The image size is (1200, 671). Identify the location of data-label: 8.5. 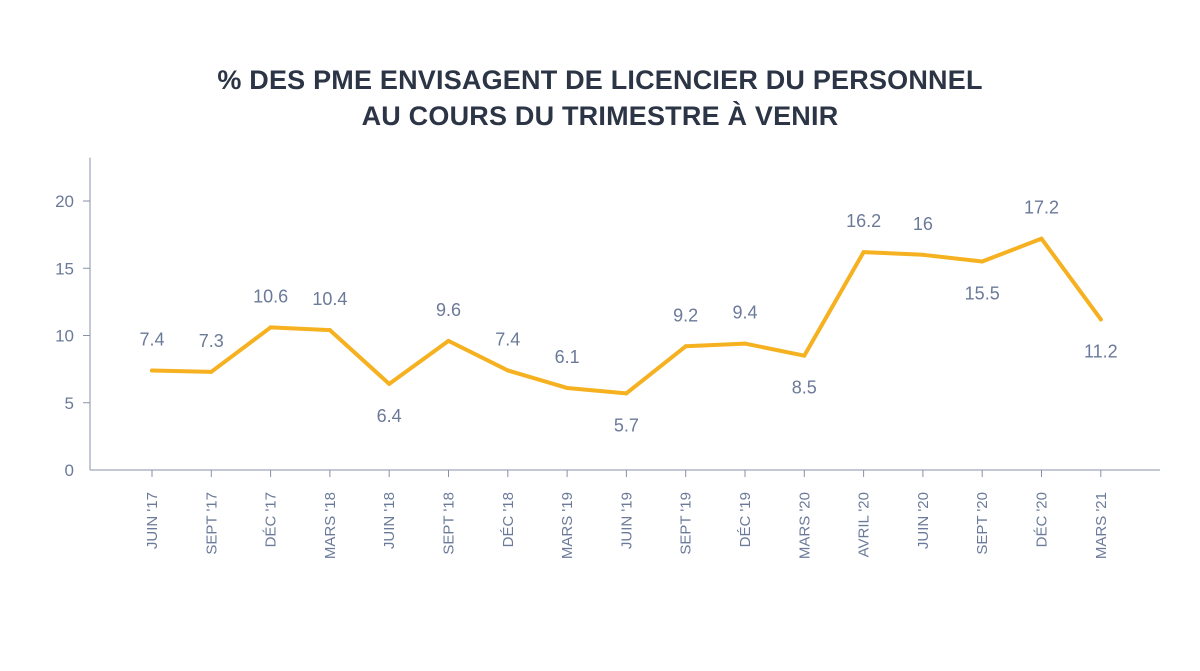
(804, 388).